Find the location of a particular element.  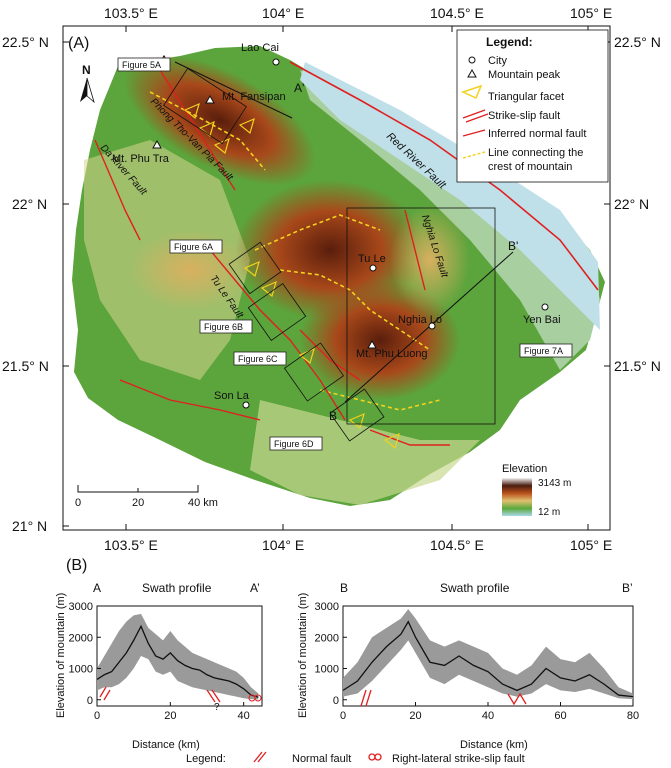

legend-title: Legend: is located at coordinates (509, 42).